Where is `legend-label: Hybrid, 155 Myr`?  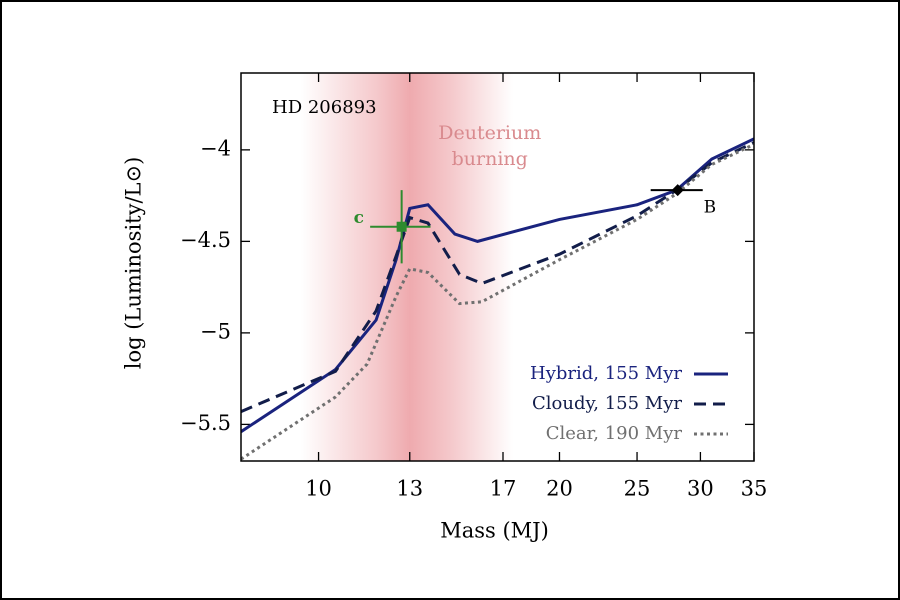
legend-label: Hybrid, 155 Myr is located at coordinates (606, 373).